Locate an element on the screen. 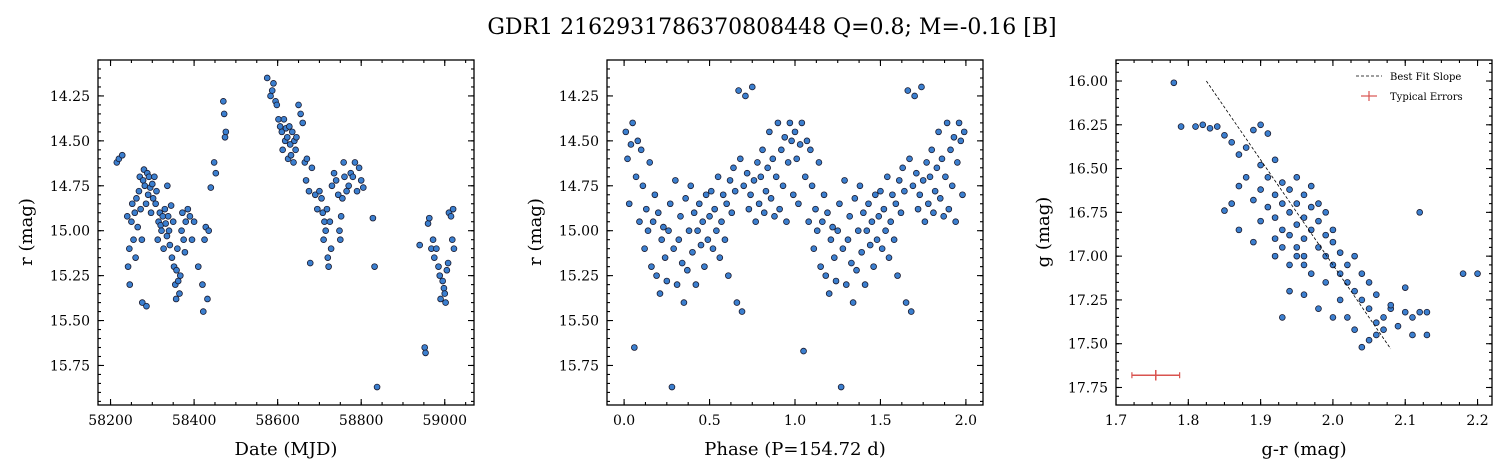  x-tick-label: 1.7 is located at coordinates (1116, 421).